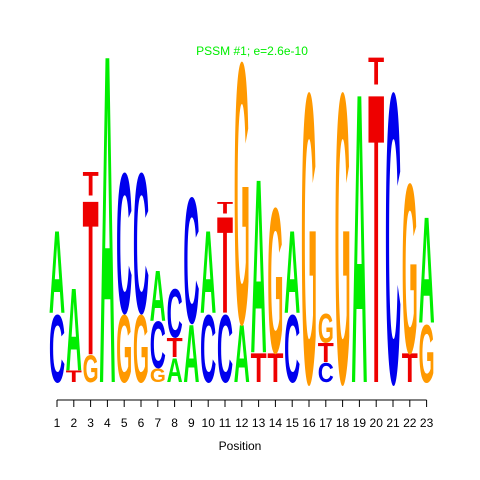 This screenshot has width=480, height=480. Describe the element at coordinates (326, 423) in the screenshot. I see `x-tick-label-17: 17` at that location.